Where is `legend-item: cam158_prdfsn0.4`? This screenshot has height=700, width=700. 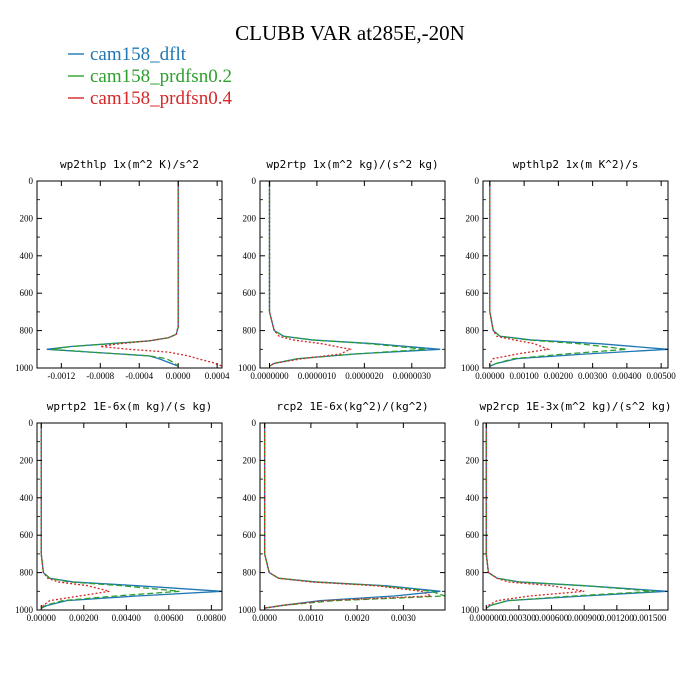 legend-item: cam158_prdfsn0.4 is located at coordinates (150, 98).